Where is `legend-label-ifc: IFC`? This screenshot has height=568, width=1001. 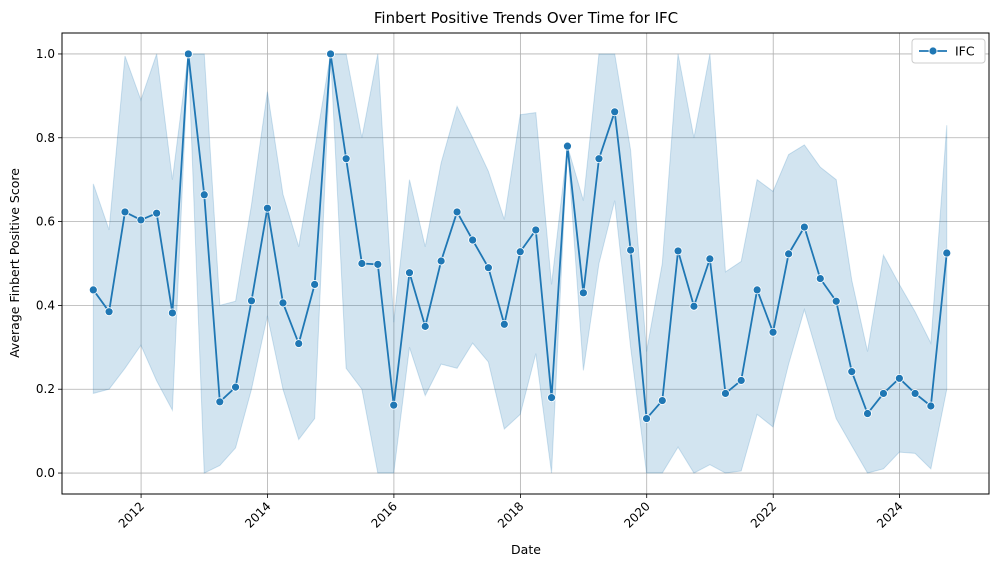
legend-label-ifc: IFC is located at coordinates (965, 51).